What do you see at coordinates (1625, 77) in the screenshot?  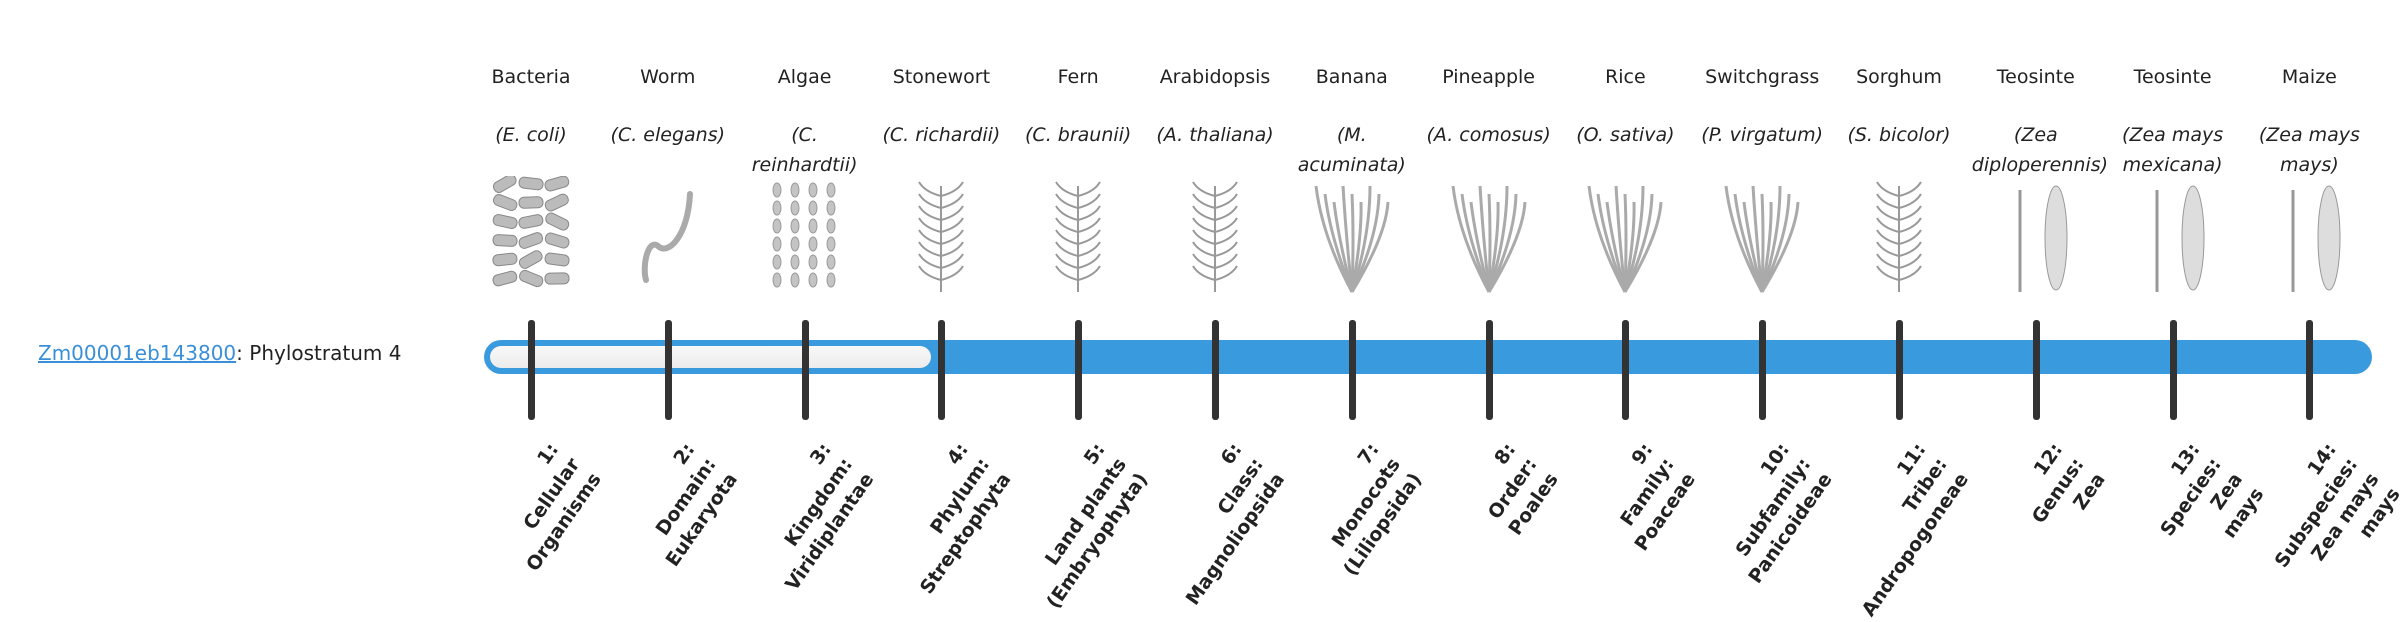 I see `organism-common-name: Rice` at bounding box center [1625, 77].